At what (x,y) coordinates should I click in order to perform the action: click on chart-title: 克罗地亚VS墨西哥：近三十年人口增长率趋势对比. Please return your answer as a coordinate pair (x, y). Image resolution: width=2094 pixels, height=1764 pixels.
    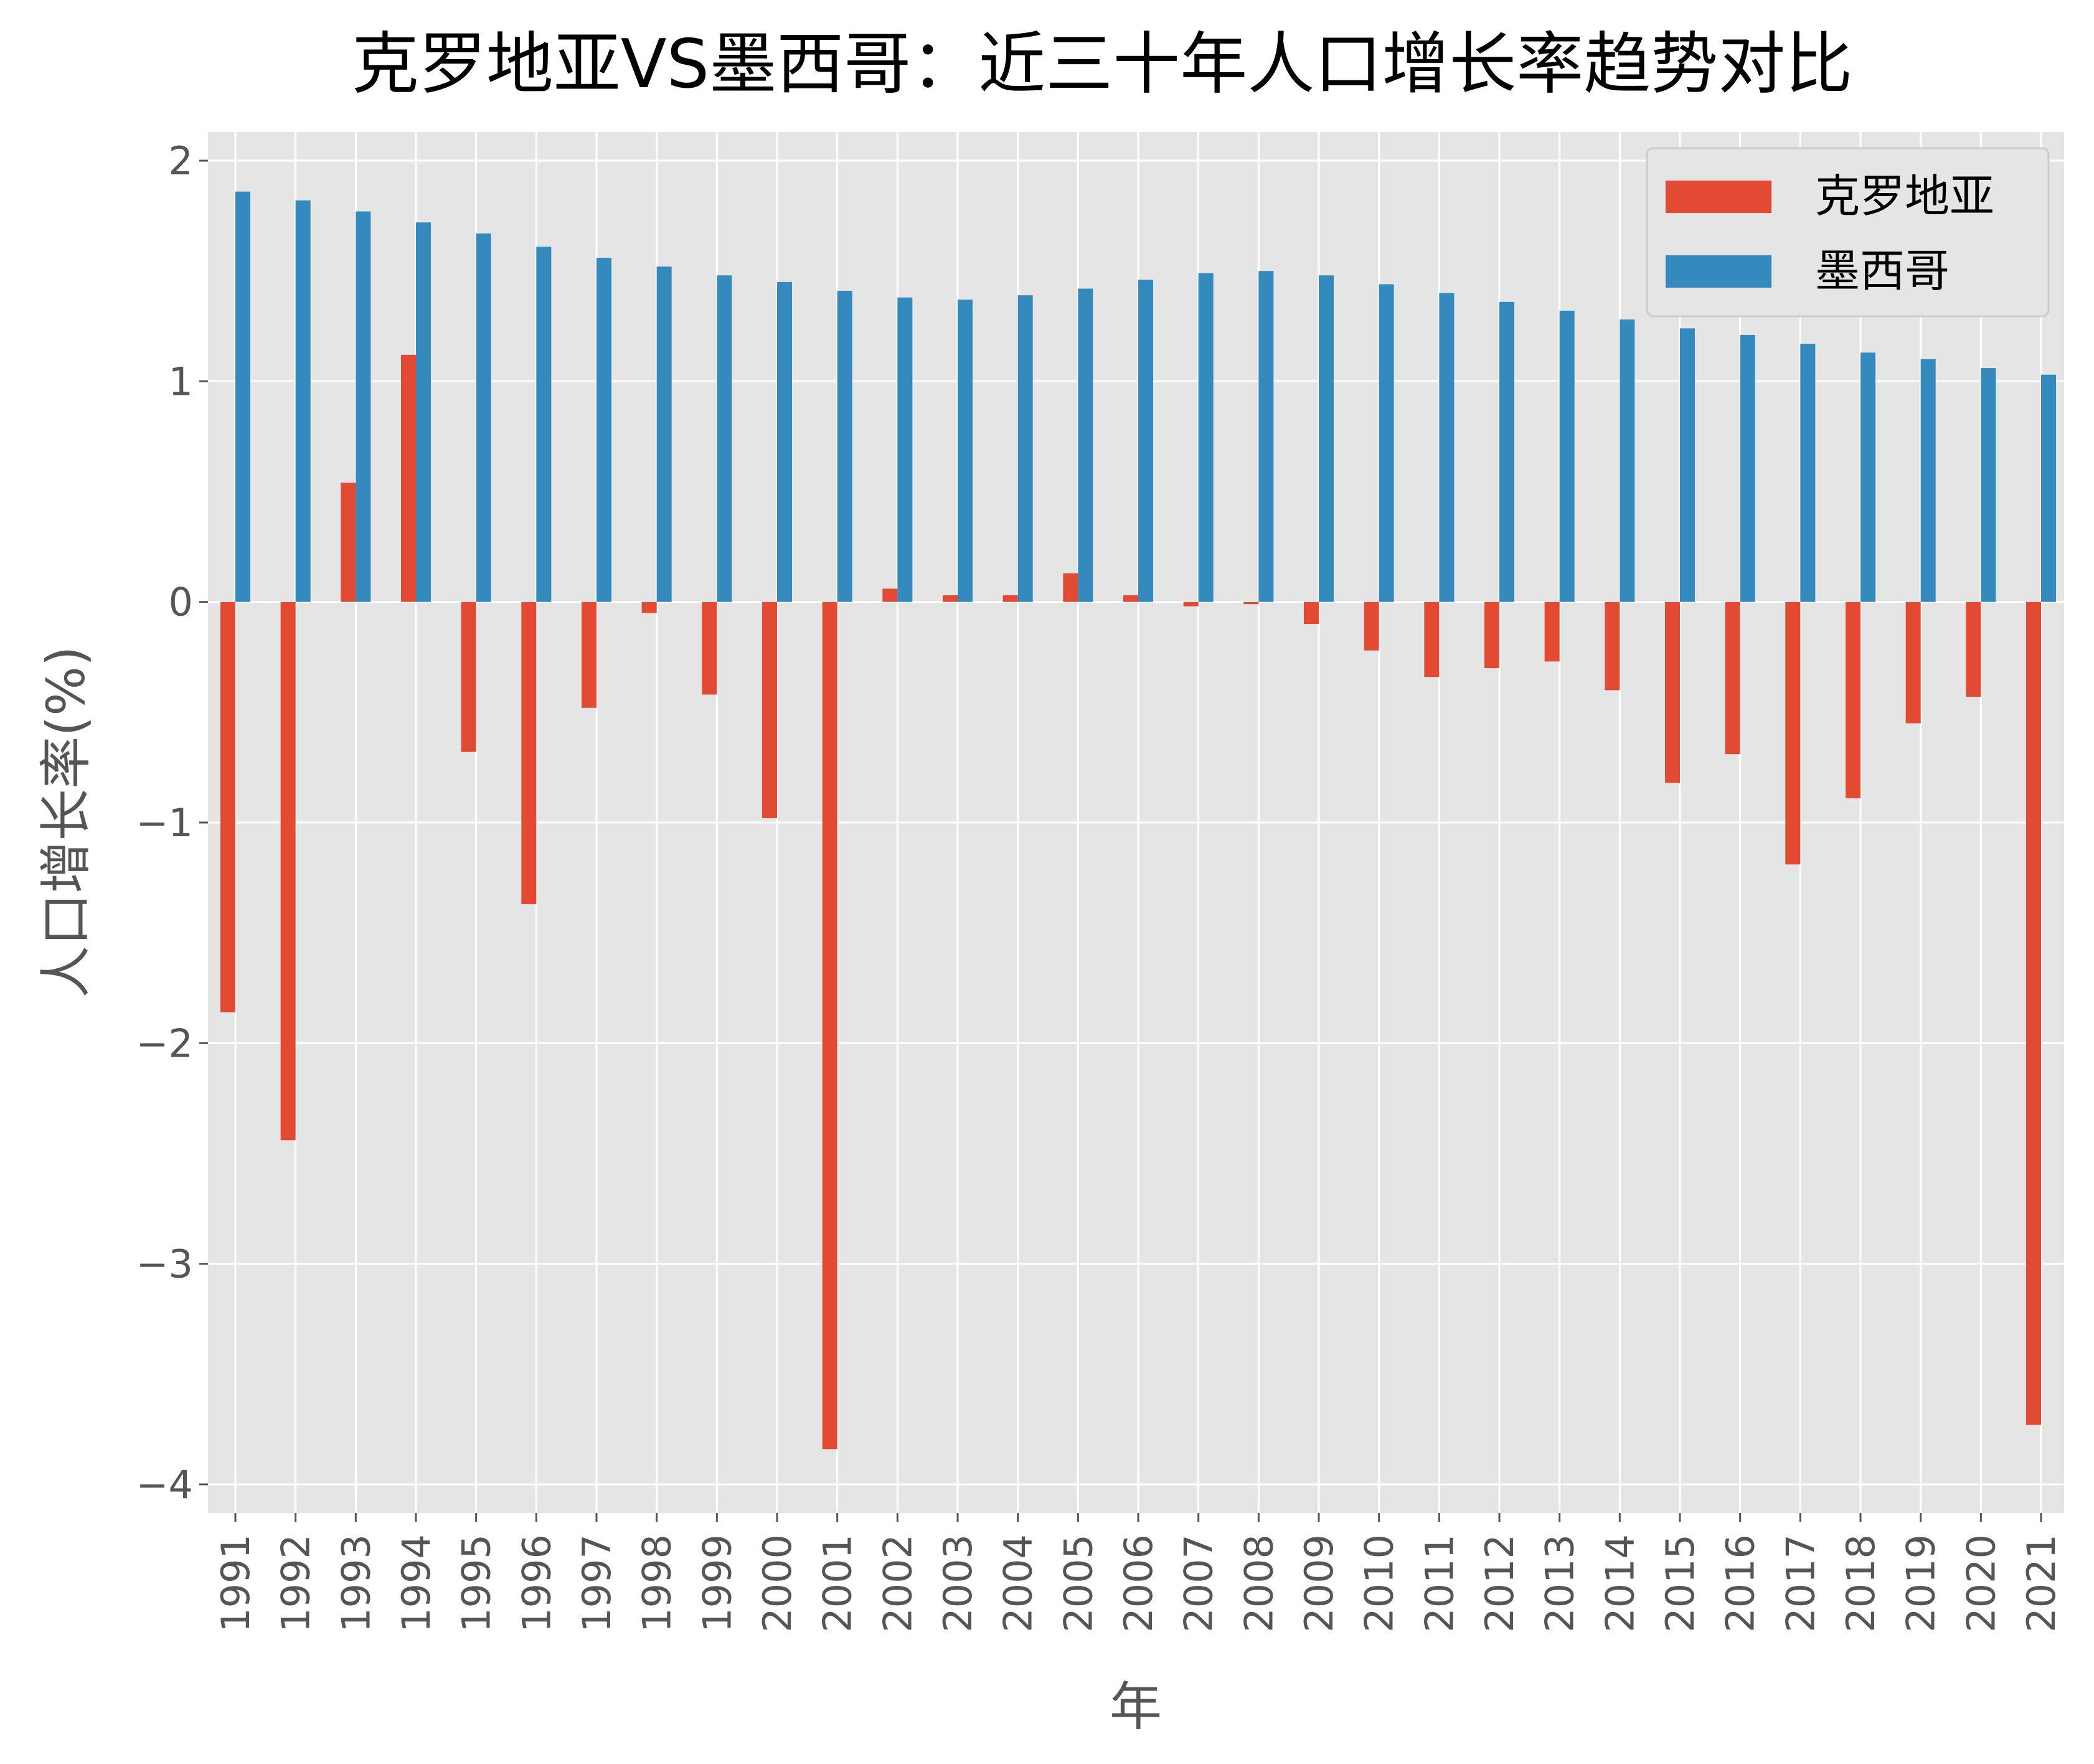
    Looking at the image, I should click on (1102, 65).